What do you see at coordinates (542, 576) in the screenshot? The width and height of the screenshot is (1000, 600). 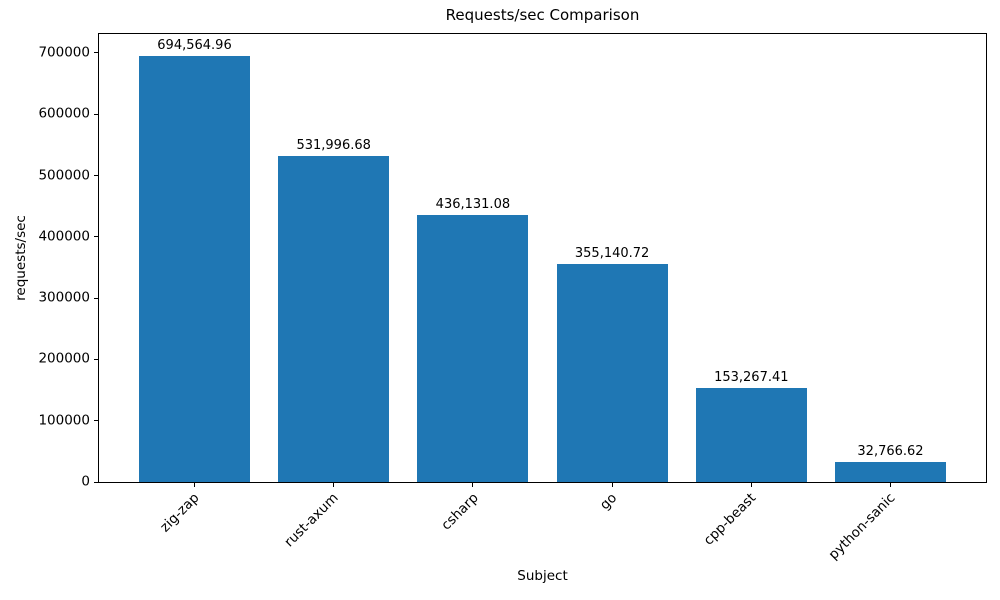 I see `x-axis-label: Subject` at bounding box center [542, 576].